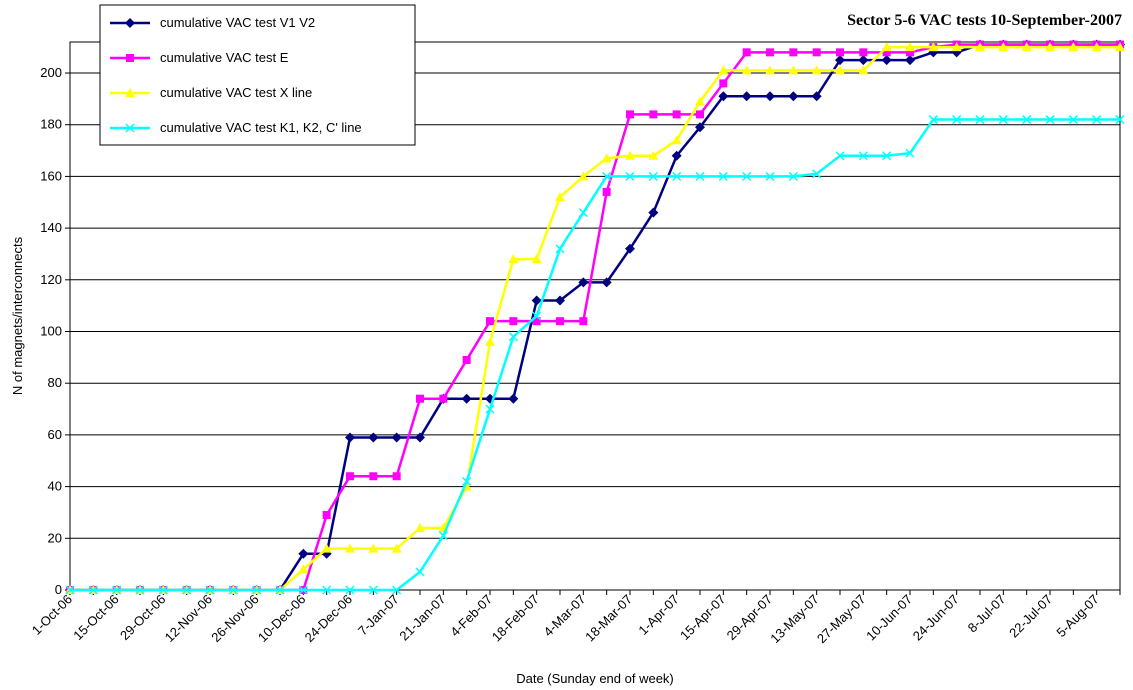  I want to click on y-tick-label: 180, so click(51, 124).